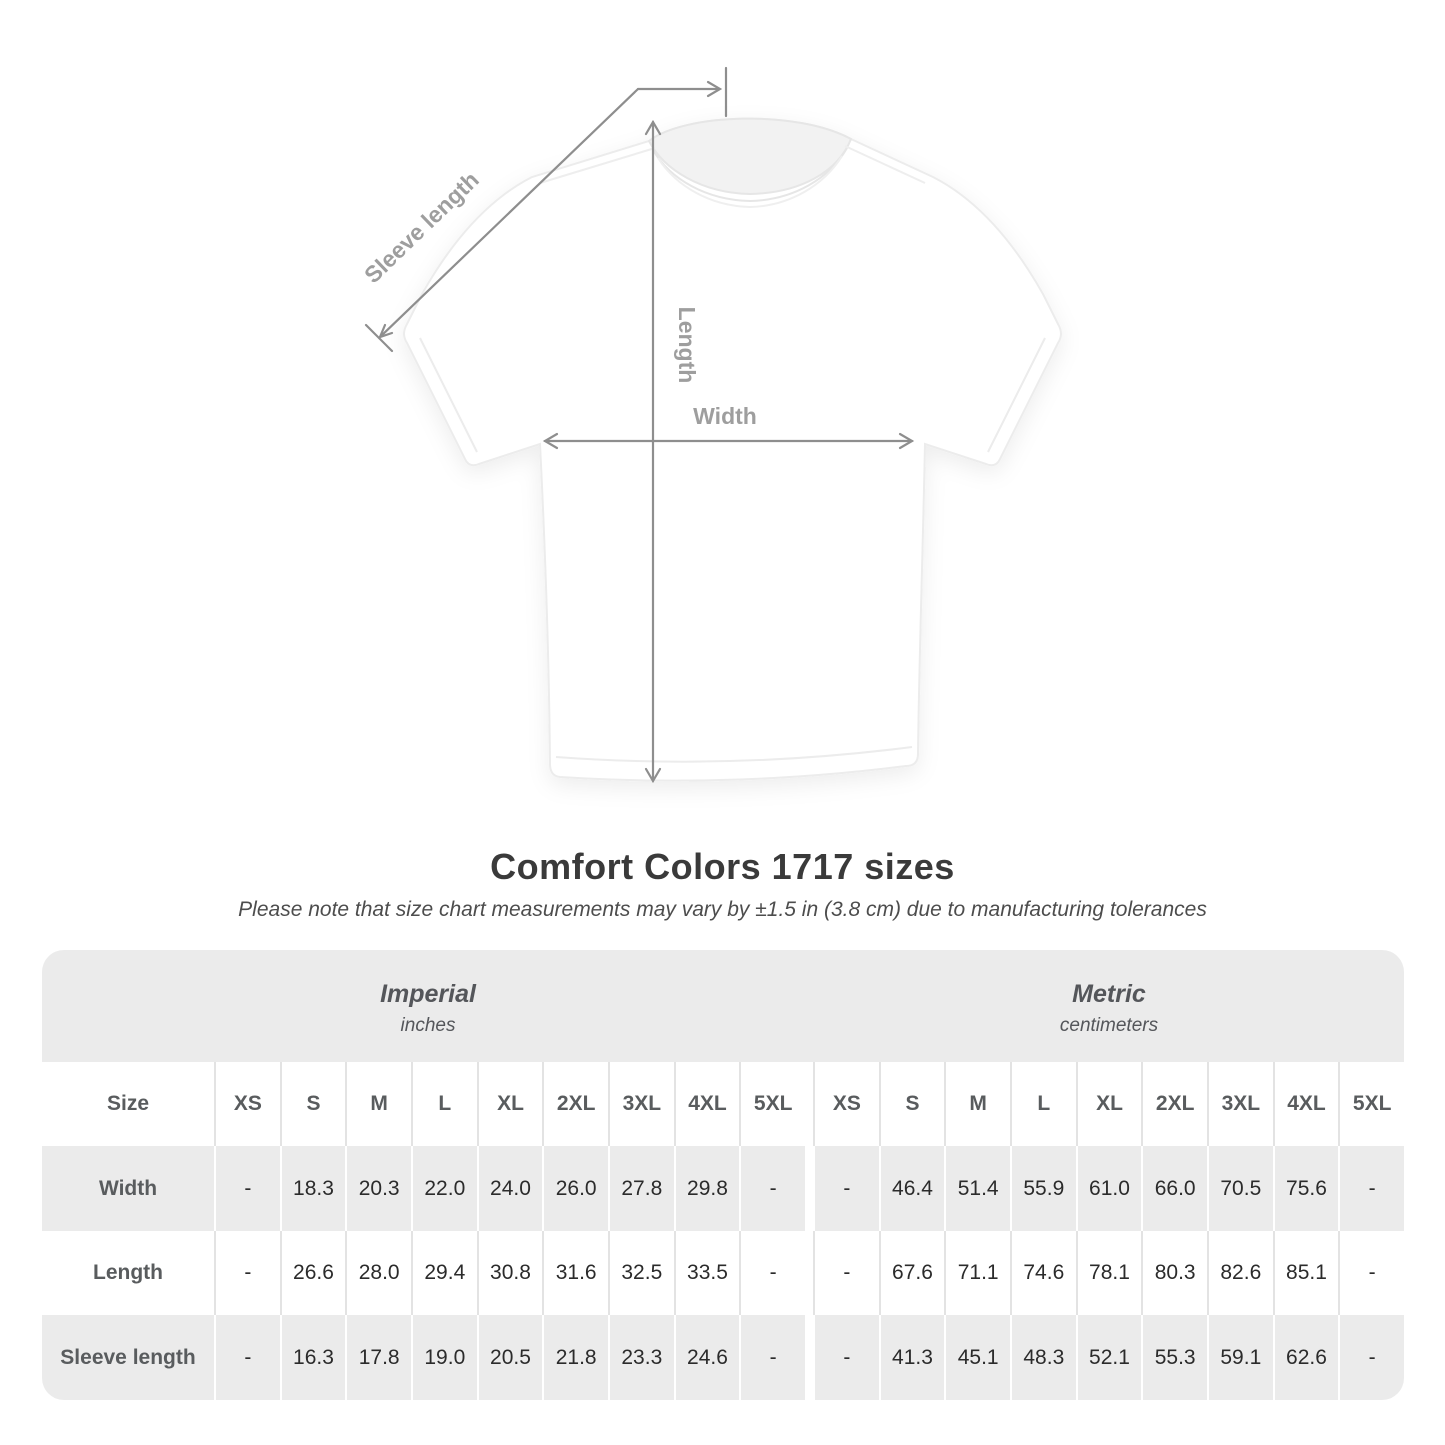 The width and height of the screenshot is (1445, 1445). Describe the element at coordinates (725, 416) in the screenshot. I see `width-label: Width` at that location.